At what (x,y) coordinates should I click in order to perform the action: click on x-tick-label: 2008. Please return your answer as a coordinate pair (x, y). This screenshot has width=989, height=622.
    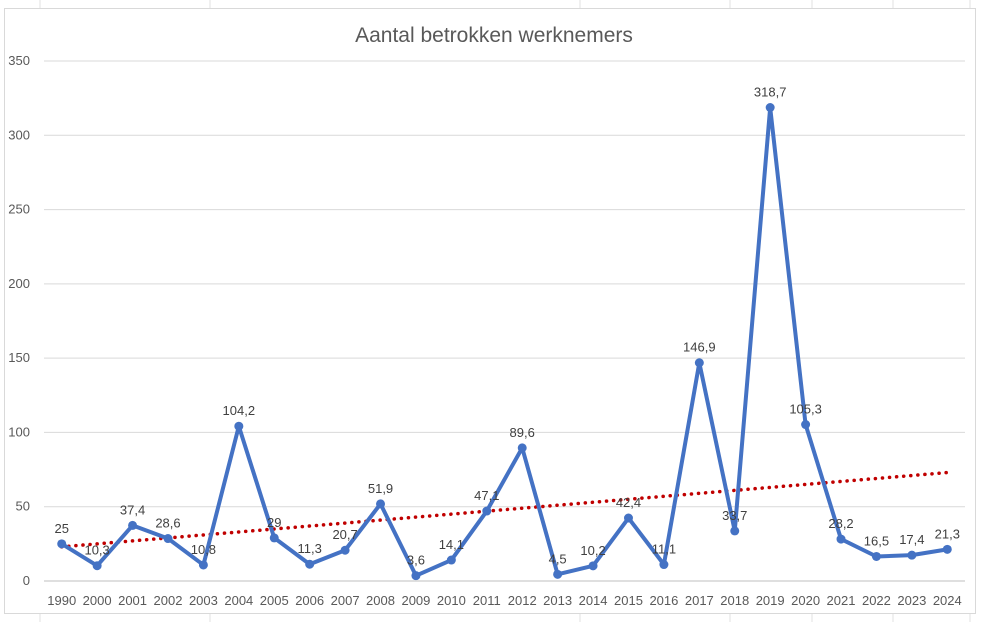
    Looking at the image, I should click on (380, 600).